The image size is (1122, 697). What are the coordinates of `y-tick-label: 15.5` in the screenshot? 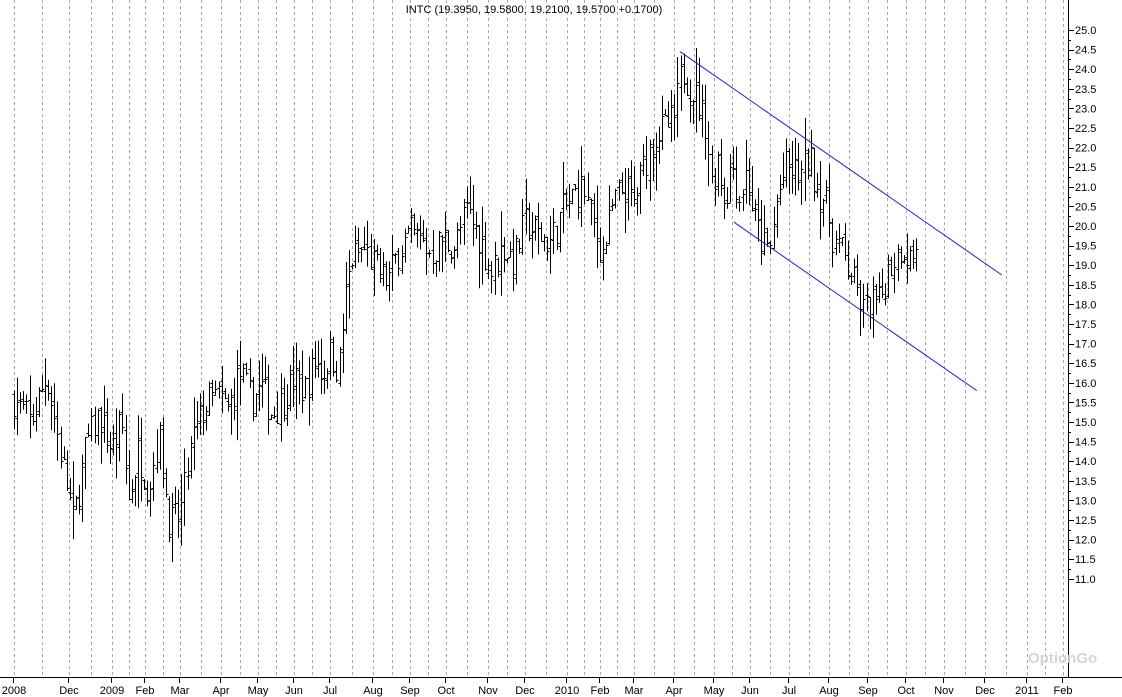 It's located at (1085, 403).